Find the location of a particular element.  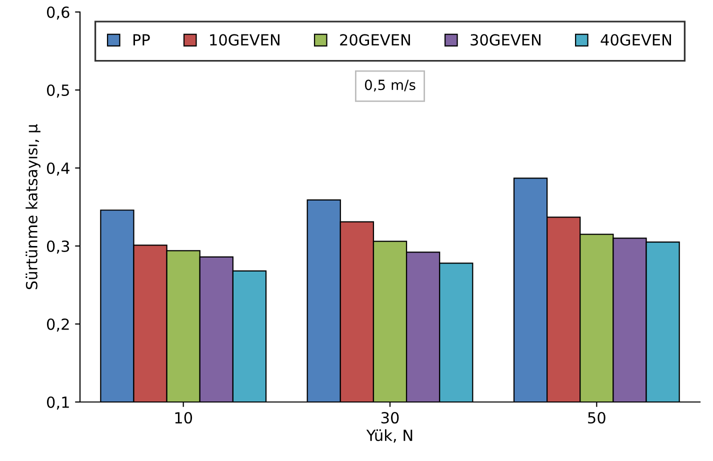

y-tick-label: 0,1 is located at coordinates (57, 403).